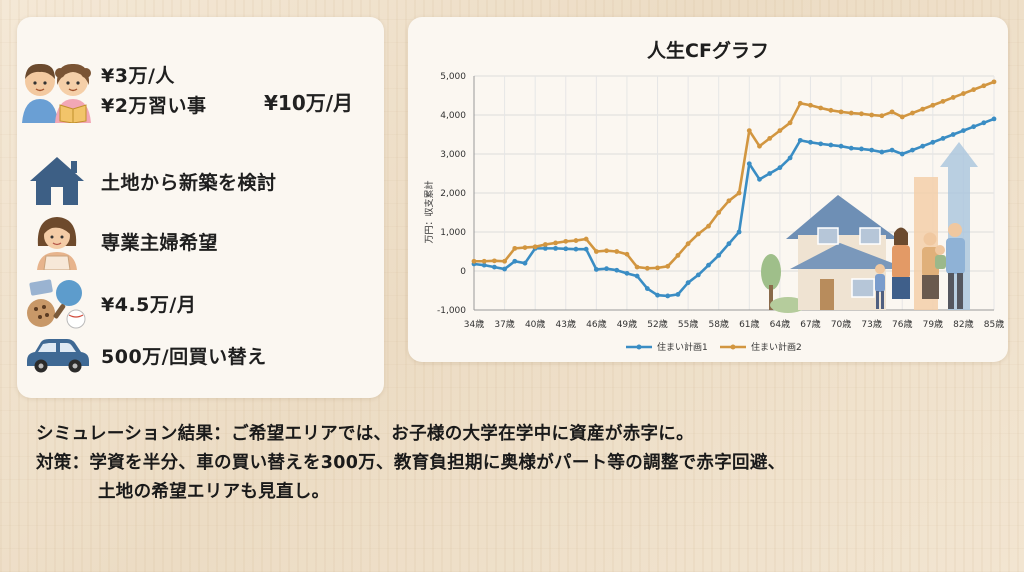 The image size is (1024, 572). Describe the element at coordinates (869, 227) in the screenshot. I see `family-house-illustration` at that location.